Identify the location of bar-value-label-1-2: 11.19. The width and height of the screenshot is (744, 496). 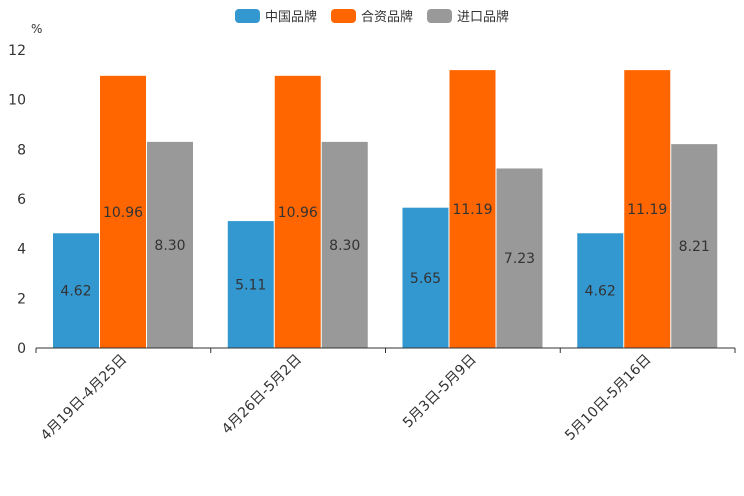
(472, 210).